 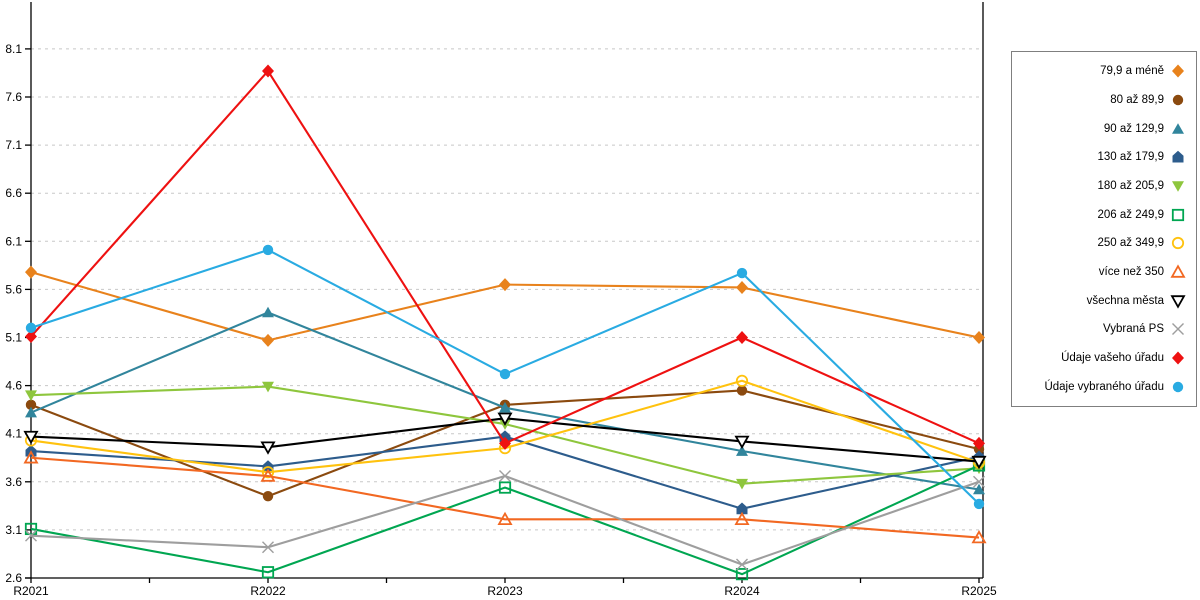 What do you see at coordinates (1178, 301) in the screenshot?
I see `black-triangle-down-icon` at bounding box center [1178, 301].